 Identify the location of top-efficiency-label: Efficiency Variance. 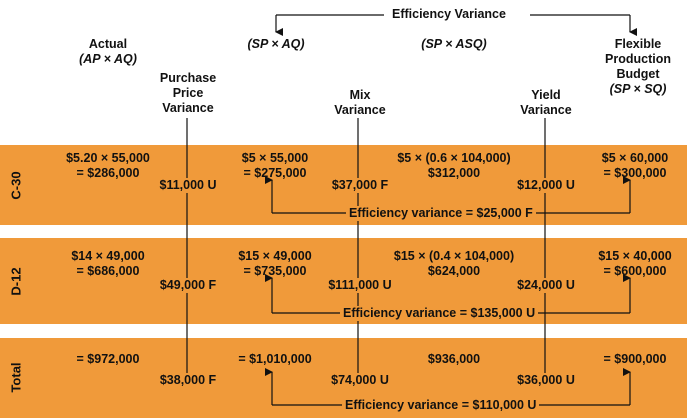
(449, 14).